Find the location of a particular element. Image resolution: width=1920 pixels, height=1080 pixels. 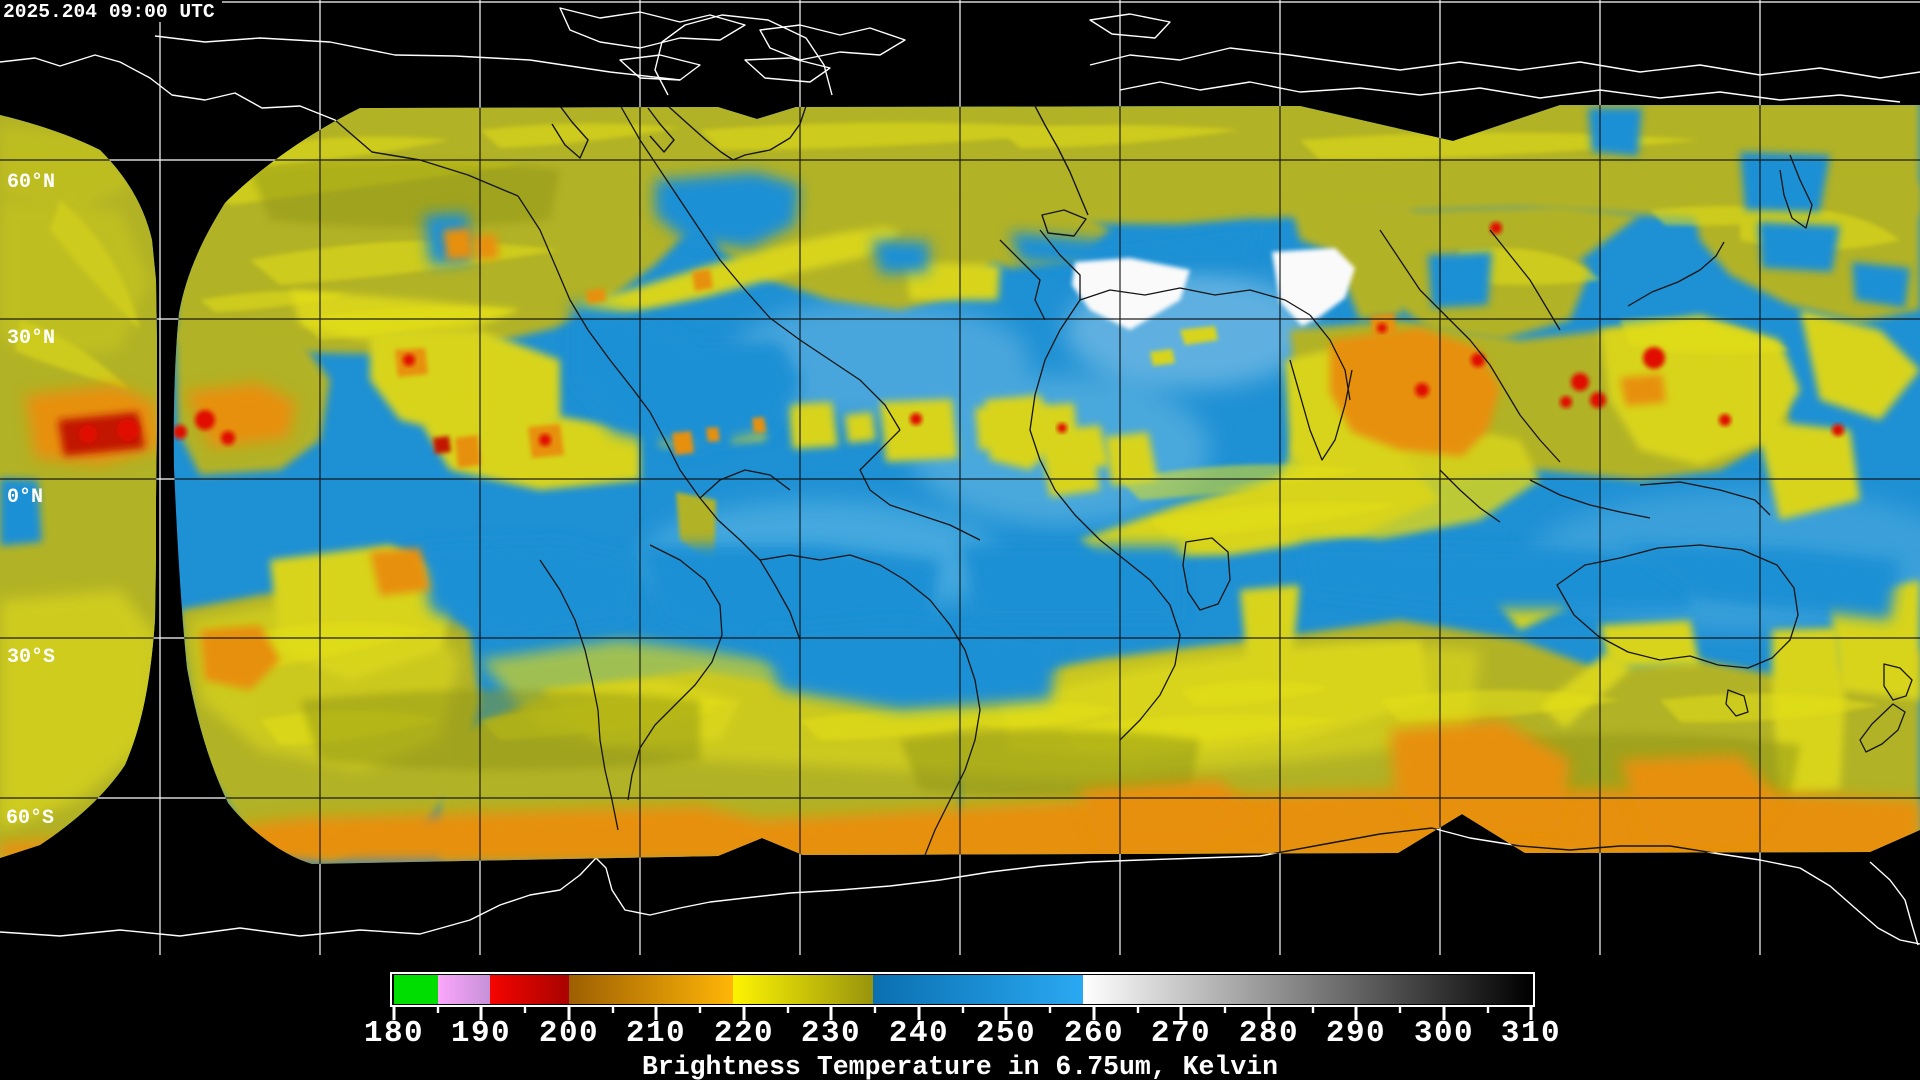

svg-text: 30°S is located at coordinates (31, 657).